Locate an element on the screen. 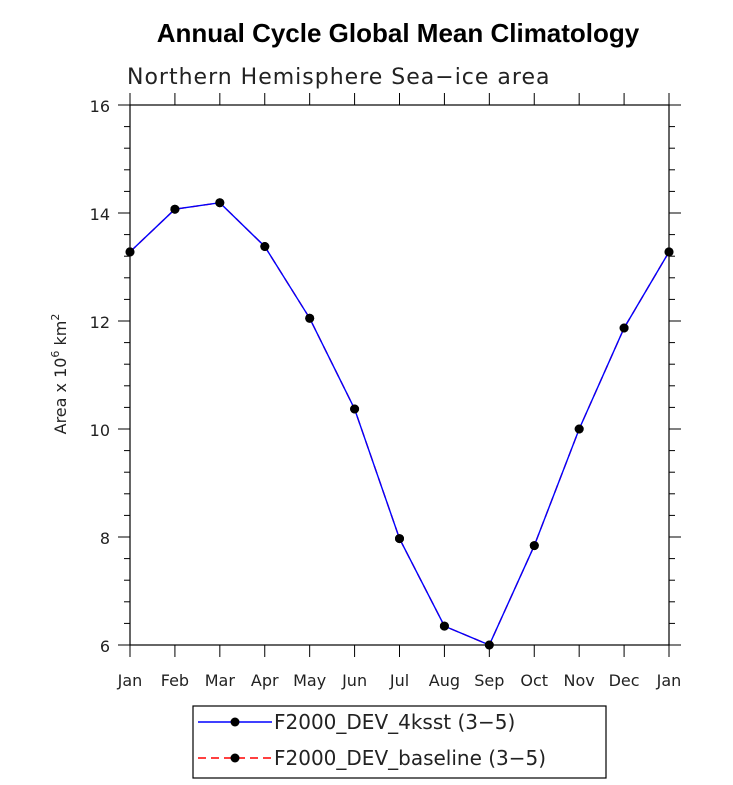 Image resolution: width=733 pixels, height=785 pixels. y-tick-label: 6 is located at coordinates (105, 646).